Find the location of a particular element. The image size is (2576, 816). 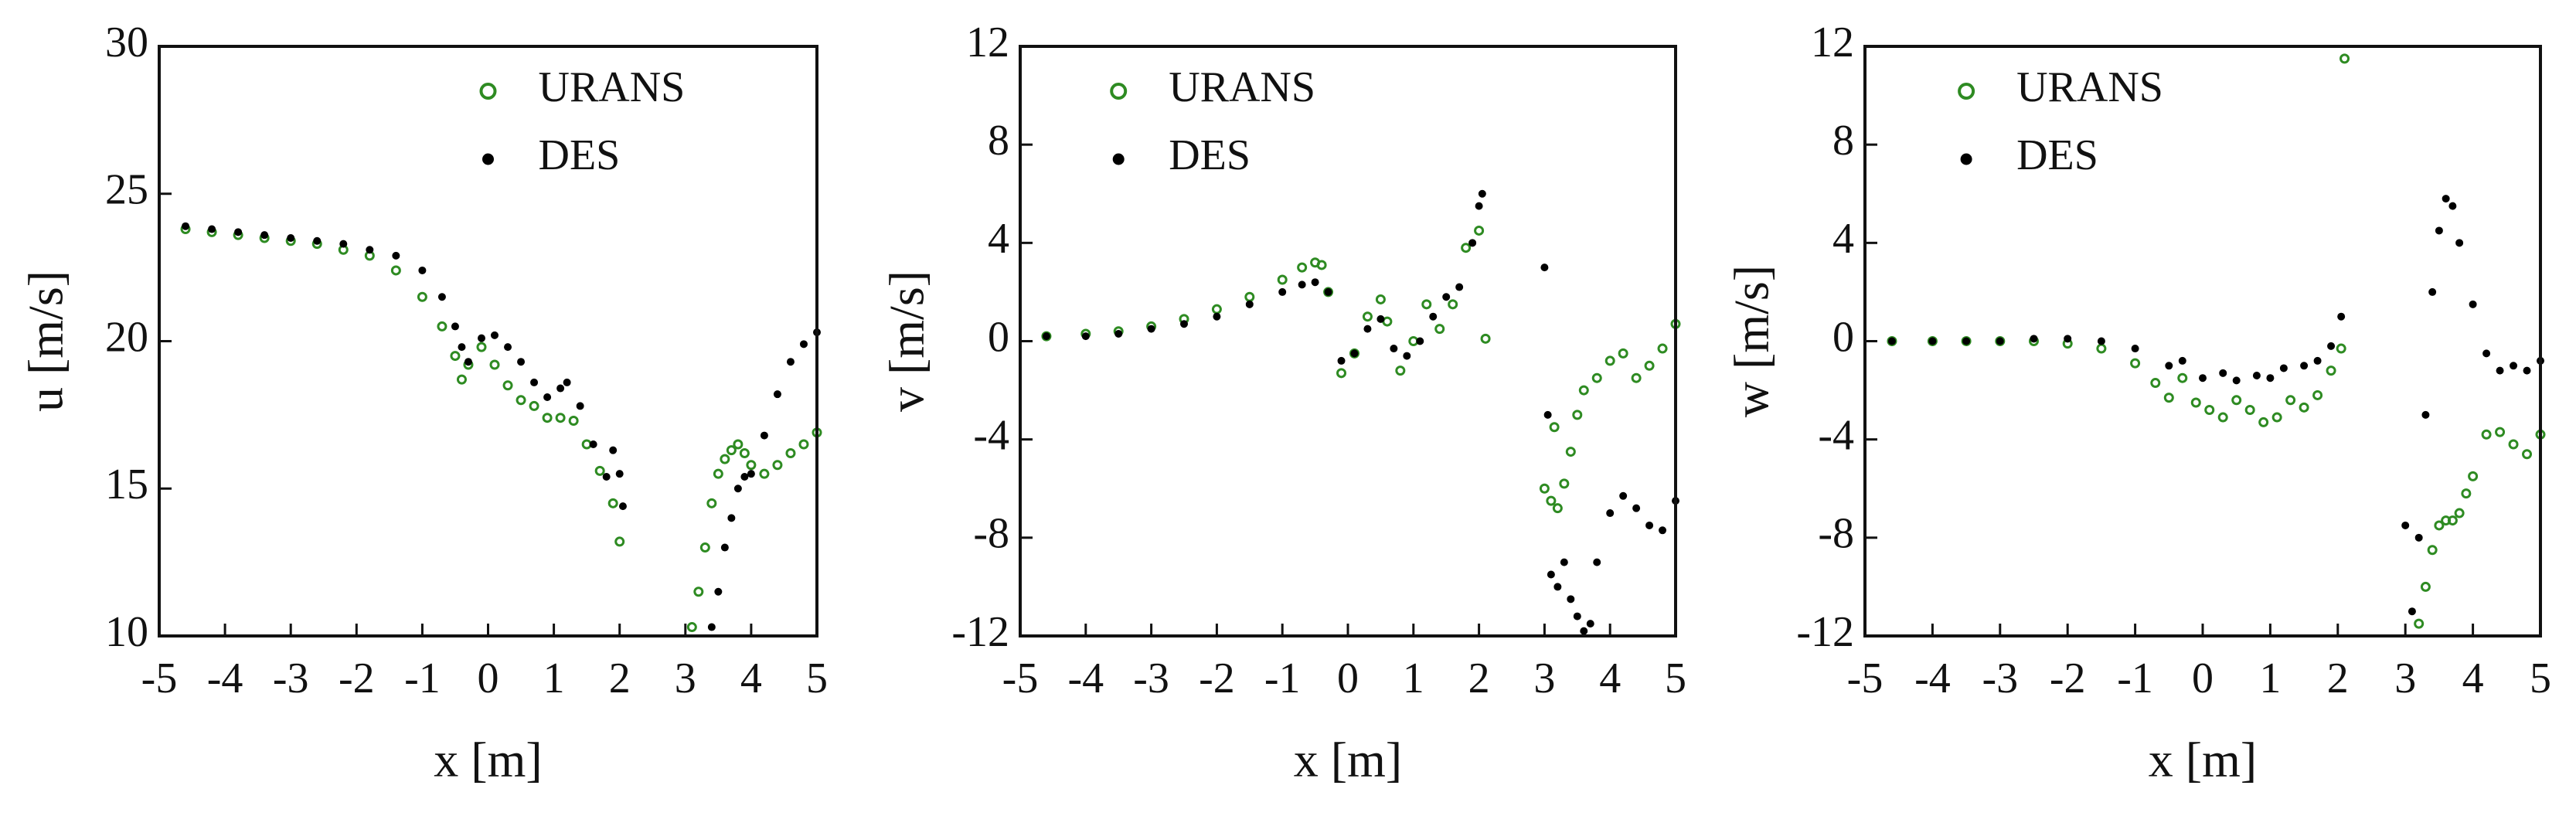

y-tick-label: -8 is located at coordinates (991, 534).